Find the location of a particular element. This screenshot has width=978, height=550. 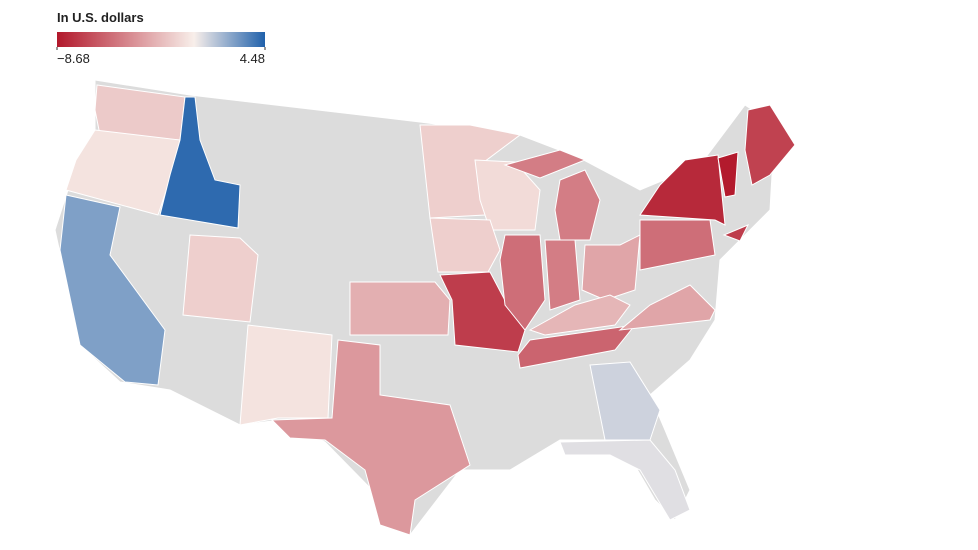

tick-label: −8.68 is located at coordinates (73, 58).